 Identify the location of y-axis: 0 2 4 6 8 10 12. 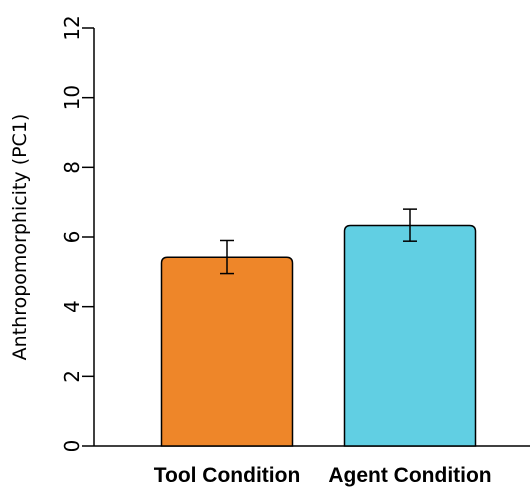
(77, 234).